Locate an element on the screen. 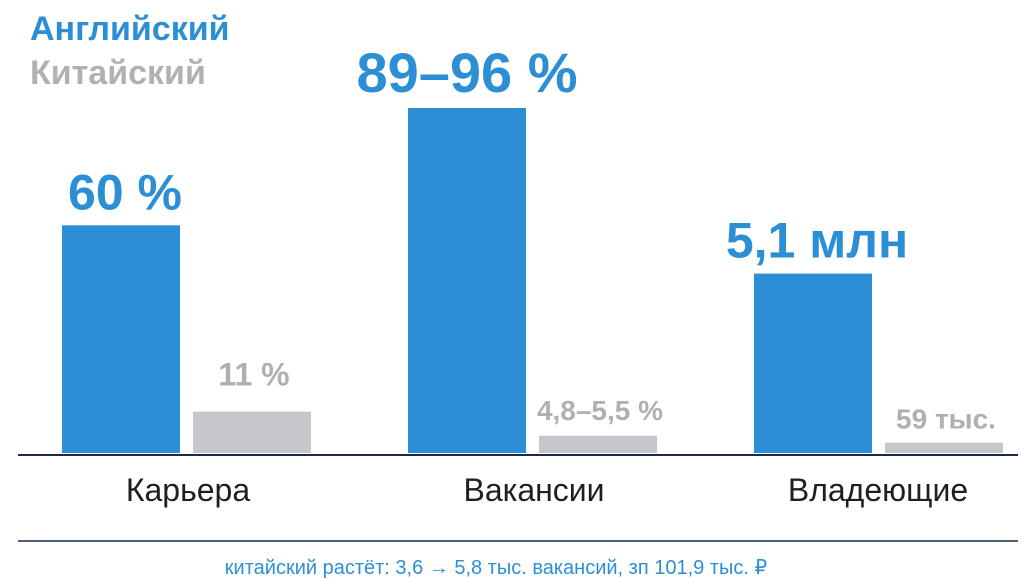 Image resolution: width=1024 pixels, height=579 pixels. category-label-speakers: Владеющие is located at coordinates (878, 490).